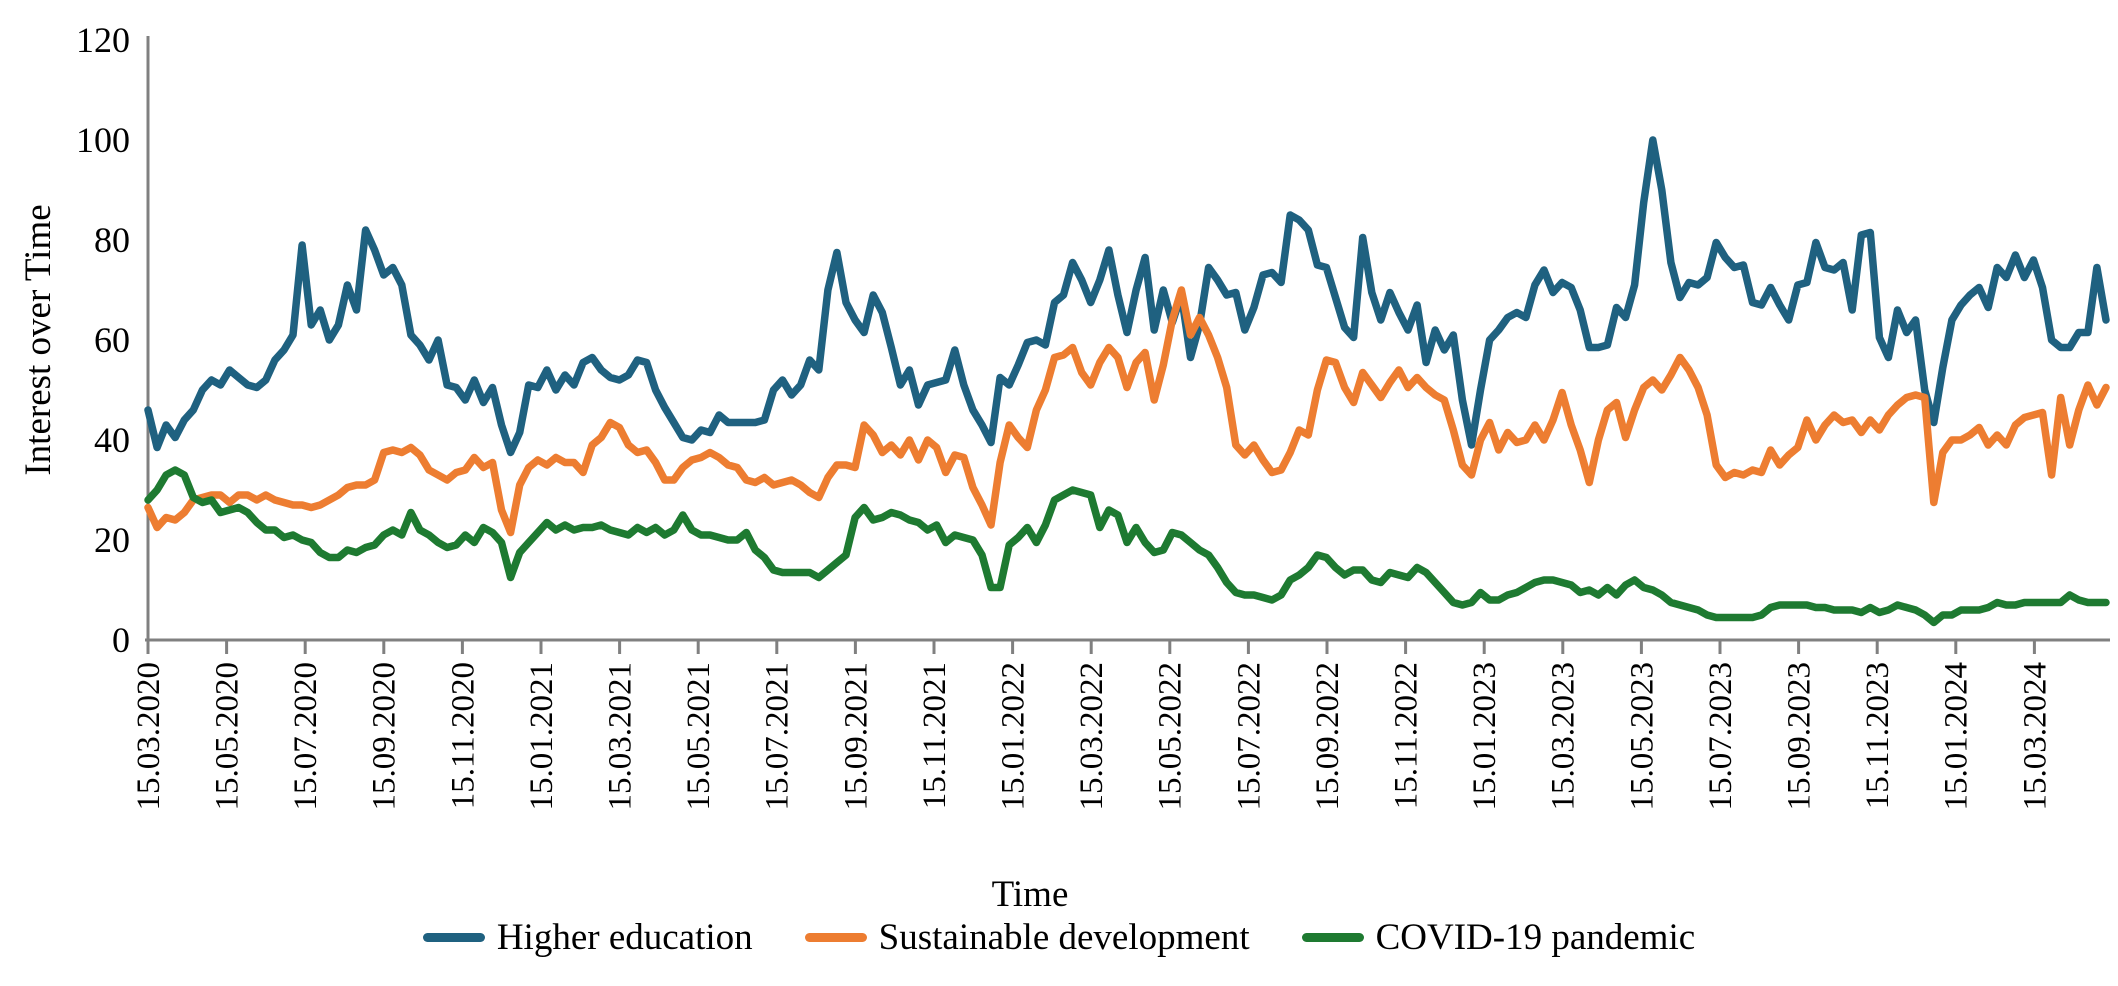  What do you see at coordinates (1878, 735) in the screenshot?
I see `x-tick-label: 15.11.2023` at bounding box center [1878, 735].